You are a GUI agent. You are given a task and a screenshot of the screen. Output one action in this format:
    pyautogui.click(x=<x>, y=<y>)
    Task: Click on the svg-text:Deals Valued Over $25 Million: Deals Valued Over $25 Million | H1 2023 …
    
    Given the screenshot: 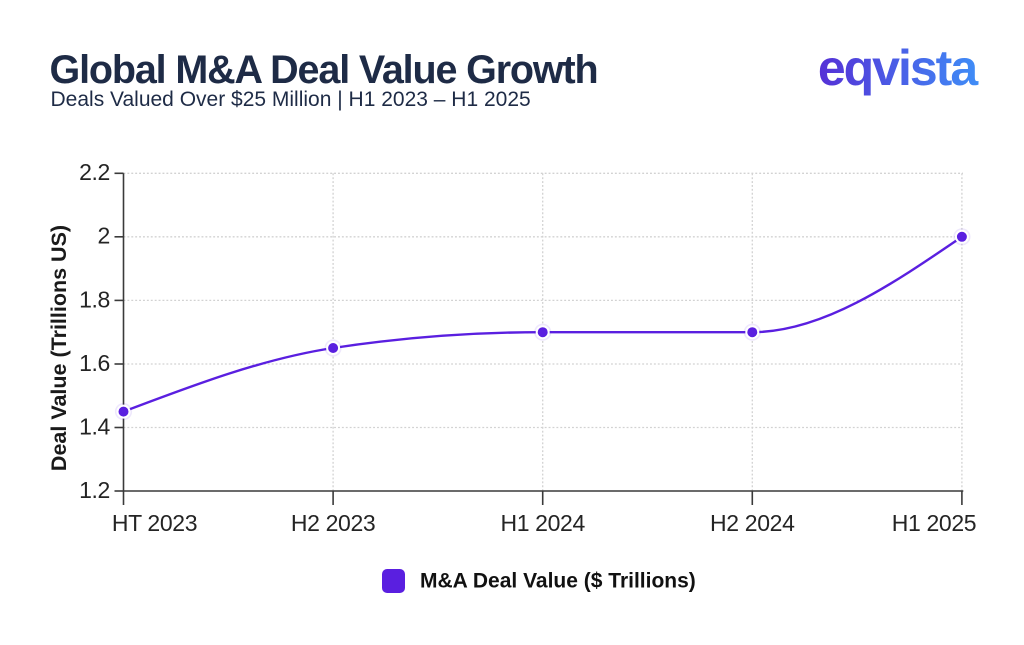 What is the action you would take?
    pyautogui.click(x=291, y=99)
    